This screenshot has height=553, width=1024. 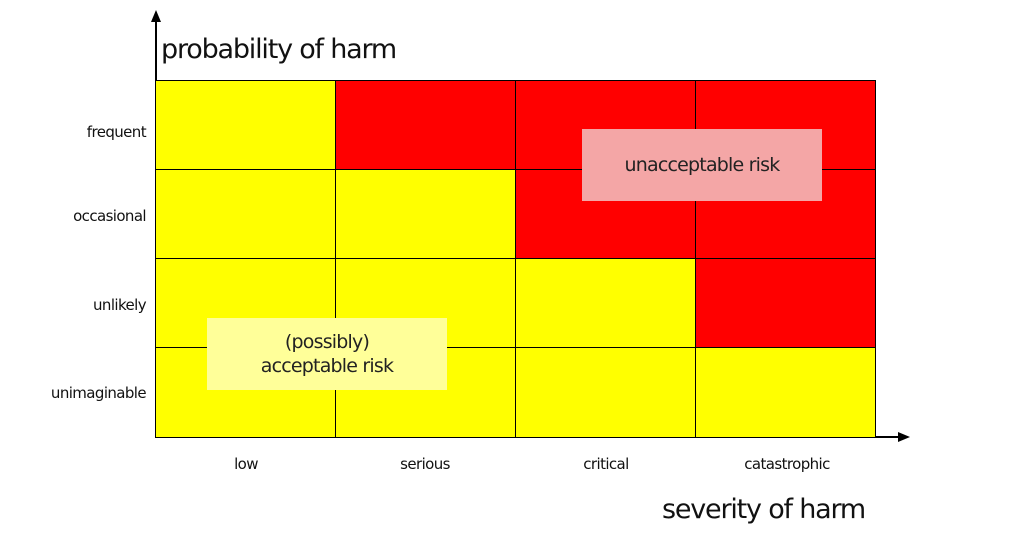 What do you see at coordinates (425, 464) in the screenshot?
I see `column-label-serious: serious` at bounding box center [425, 464].